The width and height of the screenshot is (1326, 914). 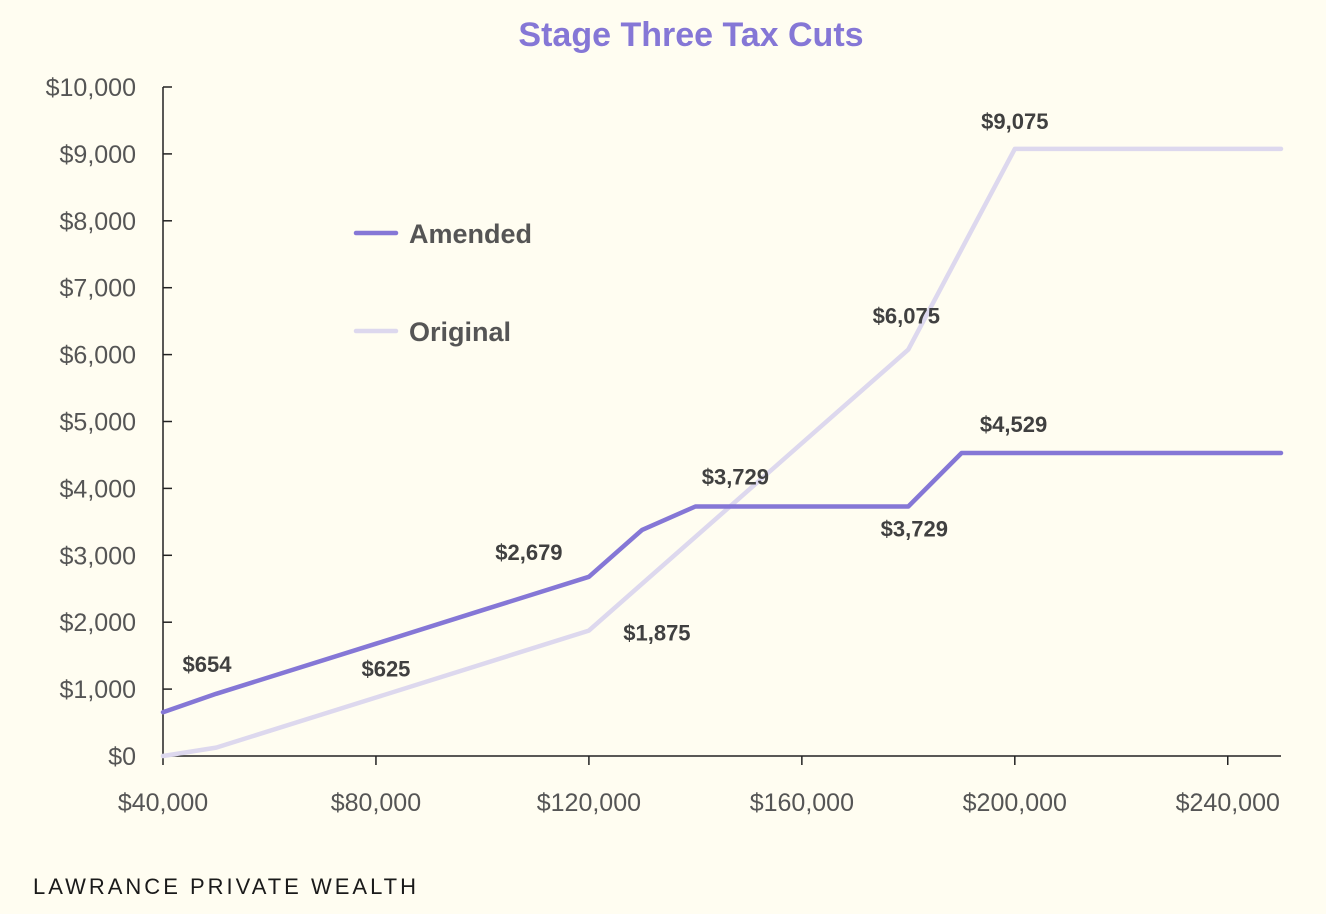 What do you see at coordinates (385, 668) in the screenshot?
I see `data-label: $625` at bounding box center [385, 668].